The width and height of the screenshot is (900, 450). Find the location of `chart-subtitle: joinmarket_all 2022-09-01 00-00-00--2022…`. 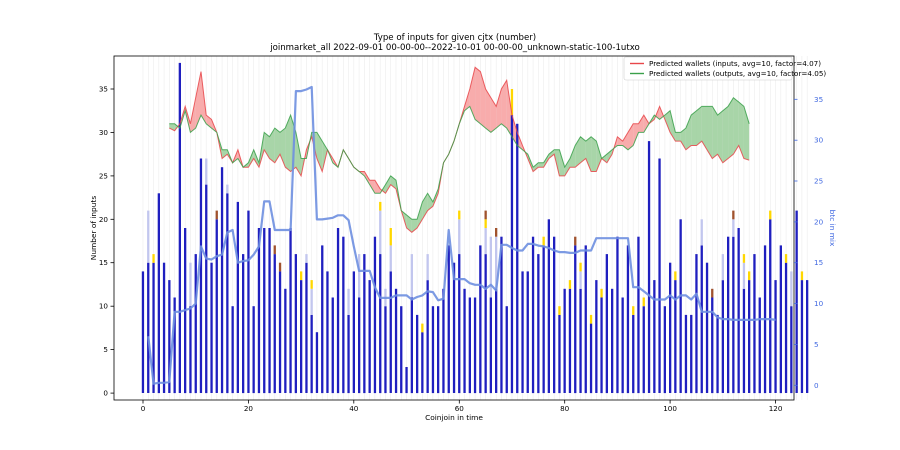

chart-subtitle: joinmarket_all 2022-09-01 00-00-00--2022… is located at coordinates (454, 48).